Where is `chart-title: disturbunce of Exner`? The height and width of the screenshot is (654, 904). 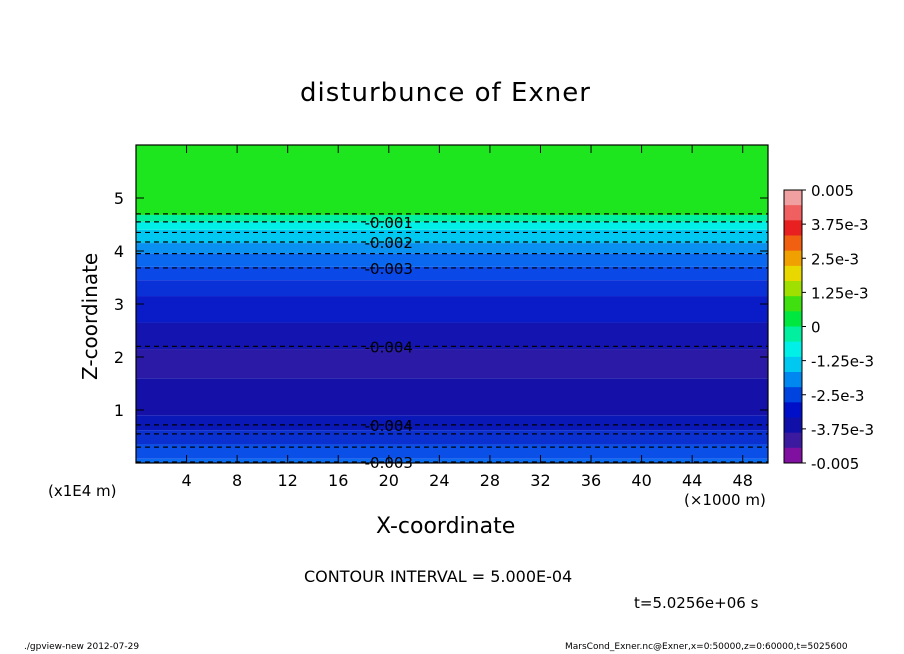 chart-title: disturbunce of Exner is located at coordinates (445, 93).